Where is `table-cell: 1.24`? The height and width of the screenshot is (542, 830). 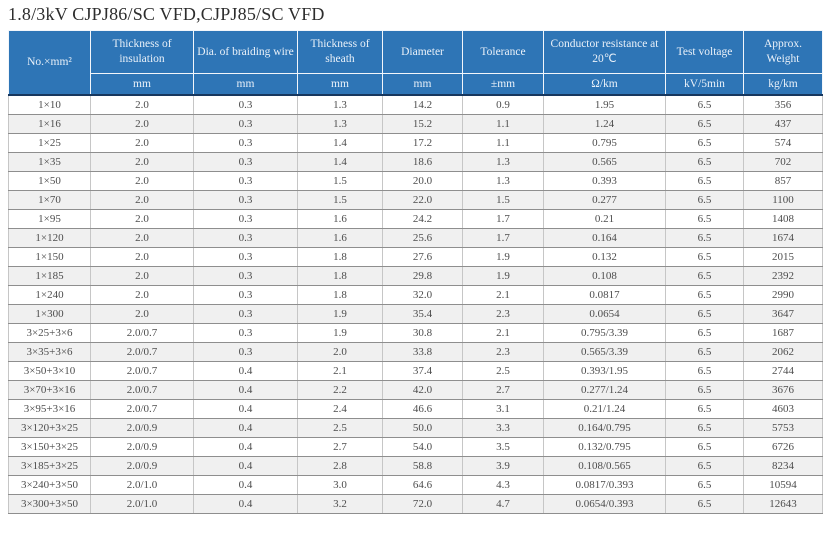
table-cell: 1.24 is located at coordinates (604, 124).